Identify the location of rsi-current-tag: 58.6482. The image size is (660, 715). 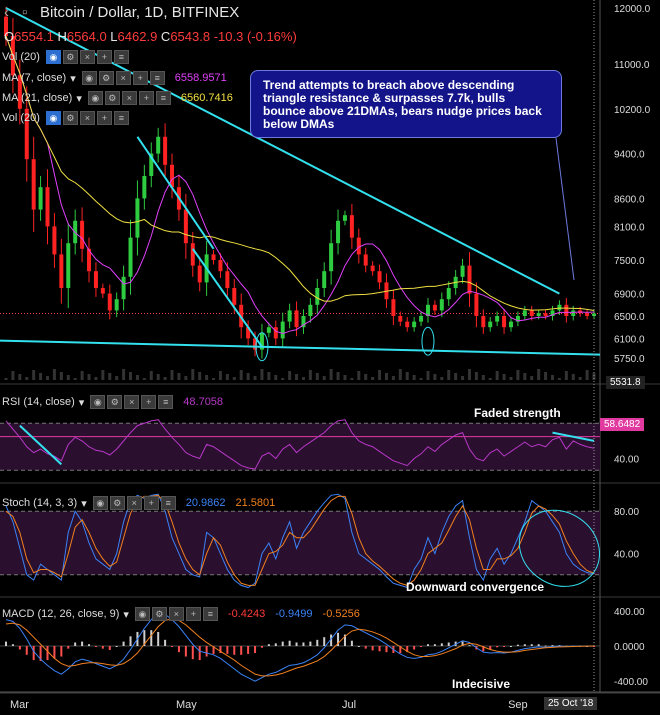
(622, 424).